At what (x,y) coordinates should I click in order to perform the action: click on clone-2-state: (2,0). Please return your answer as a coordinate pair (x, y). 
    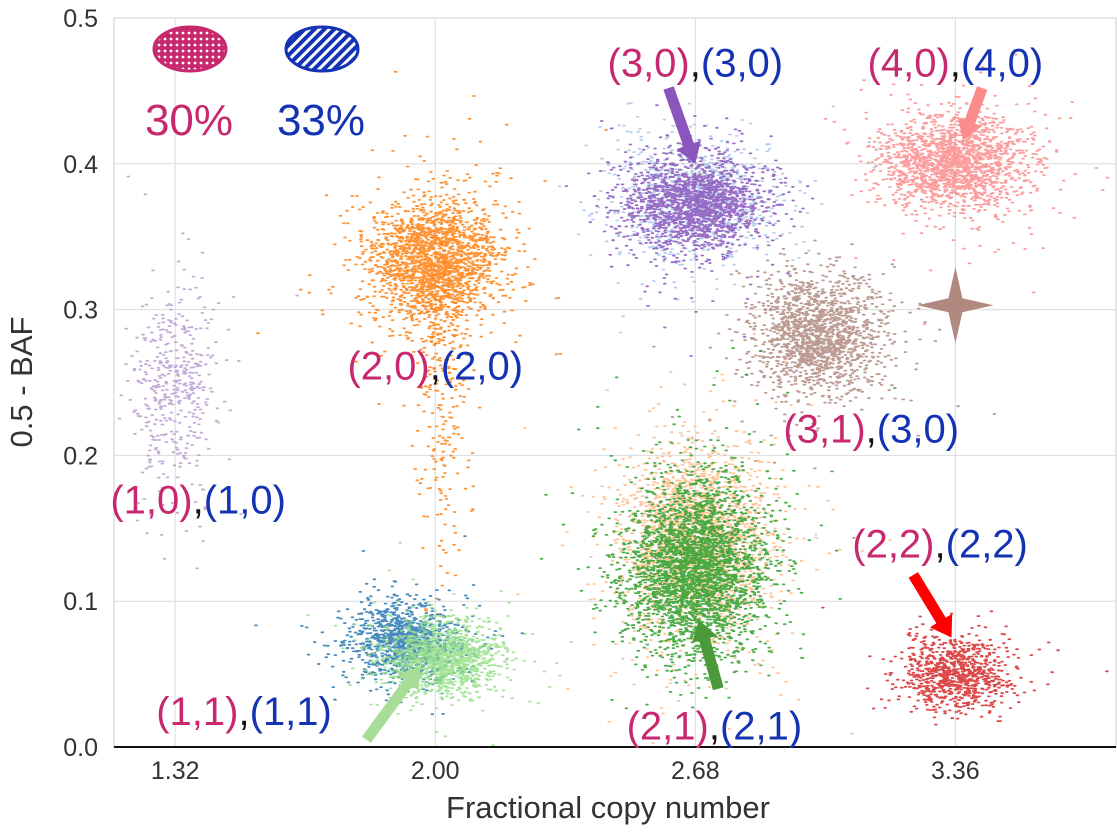
    Looking at the image, I should click on (482, 367).